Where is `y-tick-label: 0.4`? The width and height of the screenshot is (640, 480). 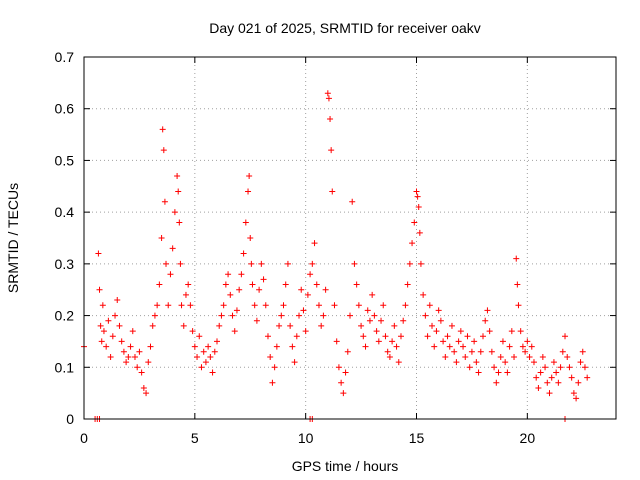 y-tick-label: 0.4 is located at coordinates (65, 212).